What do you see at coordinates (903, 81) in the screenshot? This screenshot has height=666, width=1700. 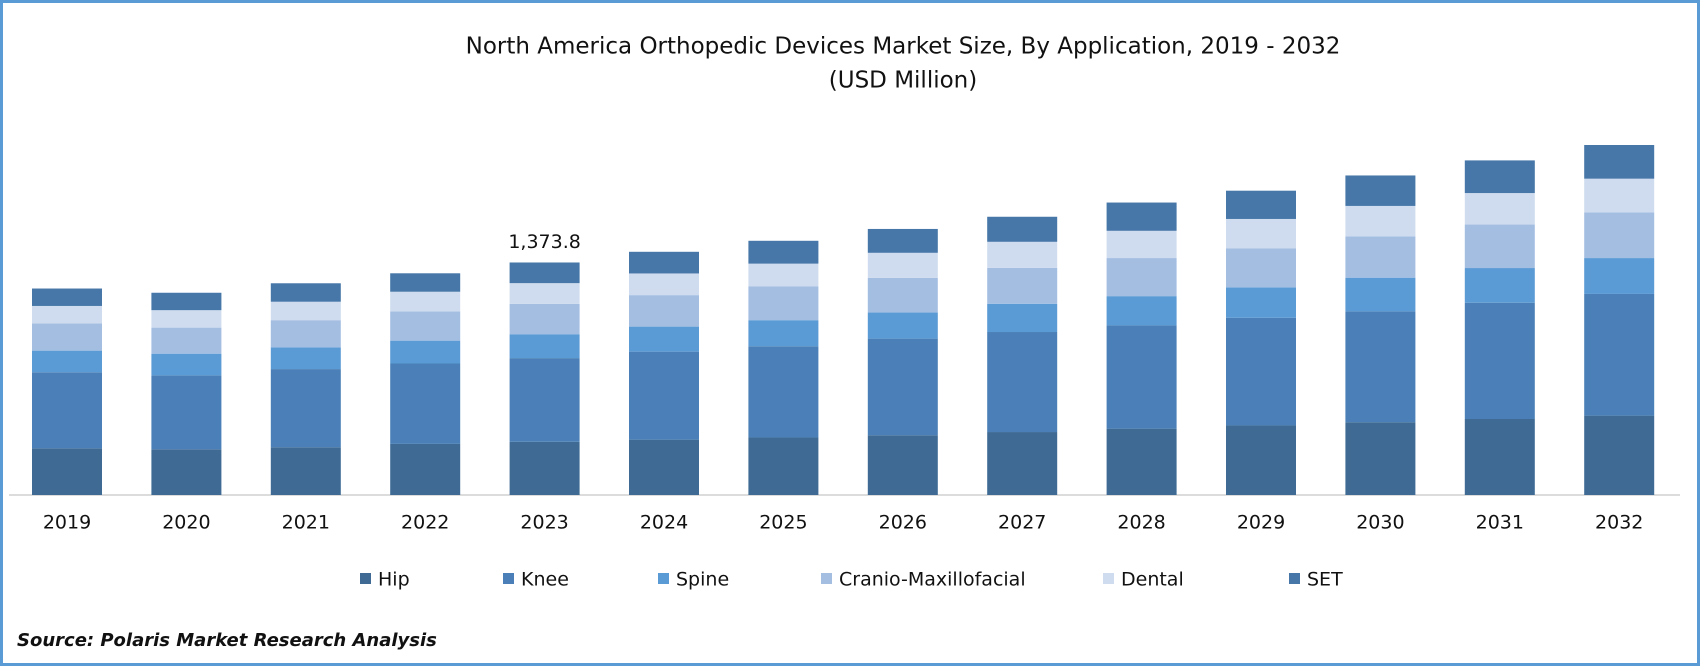 I see `chart-subtitle: (USD Million)` at bounding box center [903, 81].